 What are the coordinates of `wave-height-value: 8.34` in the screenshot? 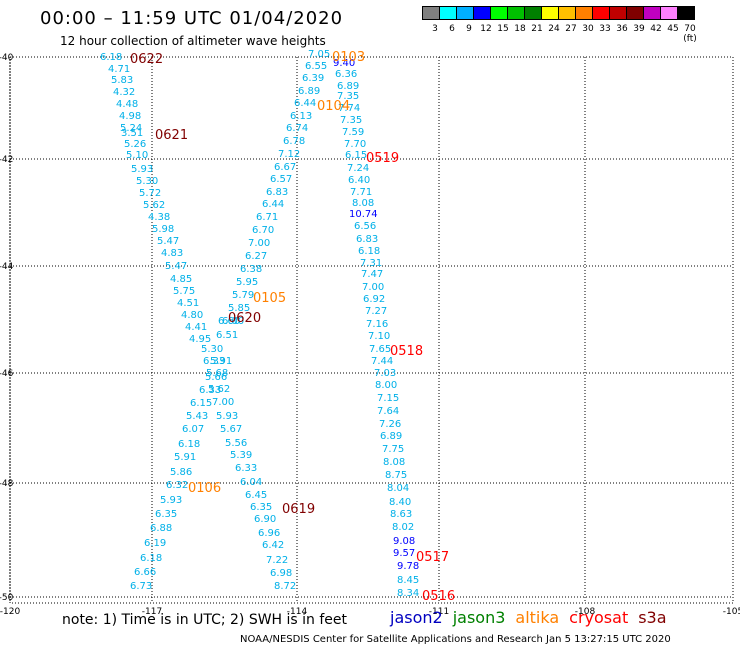 It's located at (408, 593).